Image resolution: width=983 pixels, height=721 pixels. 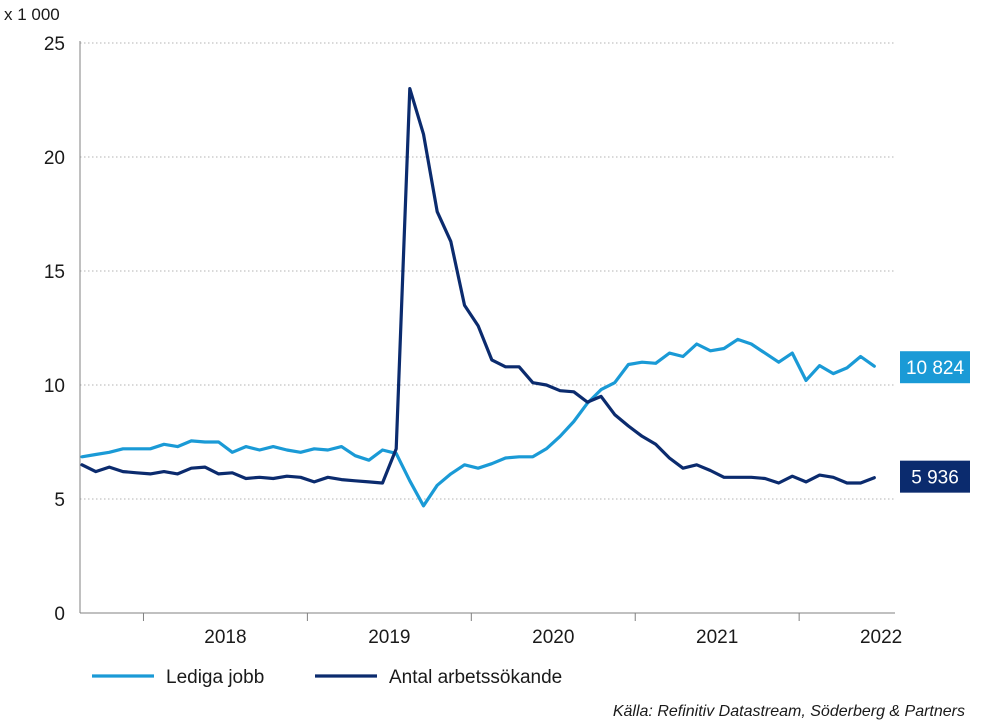 I want to click on legend-label-2: Antal arbetssökande, so click(x=475, y=677).